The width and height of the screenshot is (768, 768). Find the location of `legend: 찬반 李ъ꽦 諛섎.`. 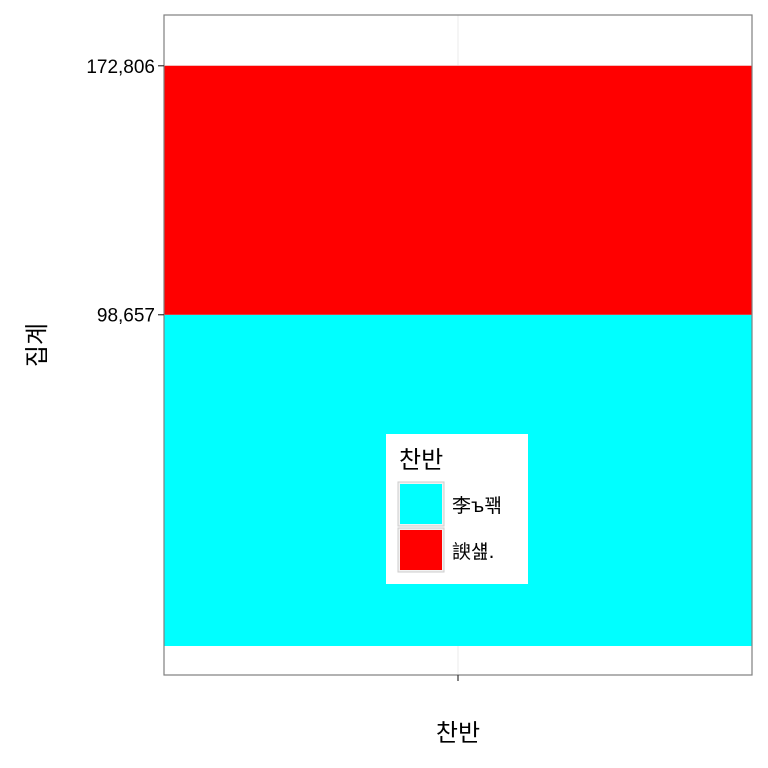

legend: 찬반 李ъ꽦 諛섎. is located at coordinates (457, 509).